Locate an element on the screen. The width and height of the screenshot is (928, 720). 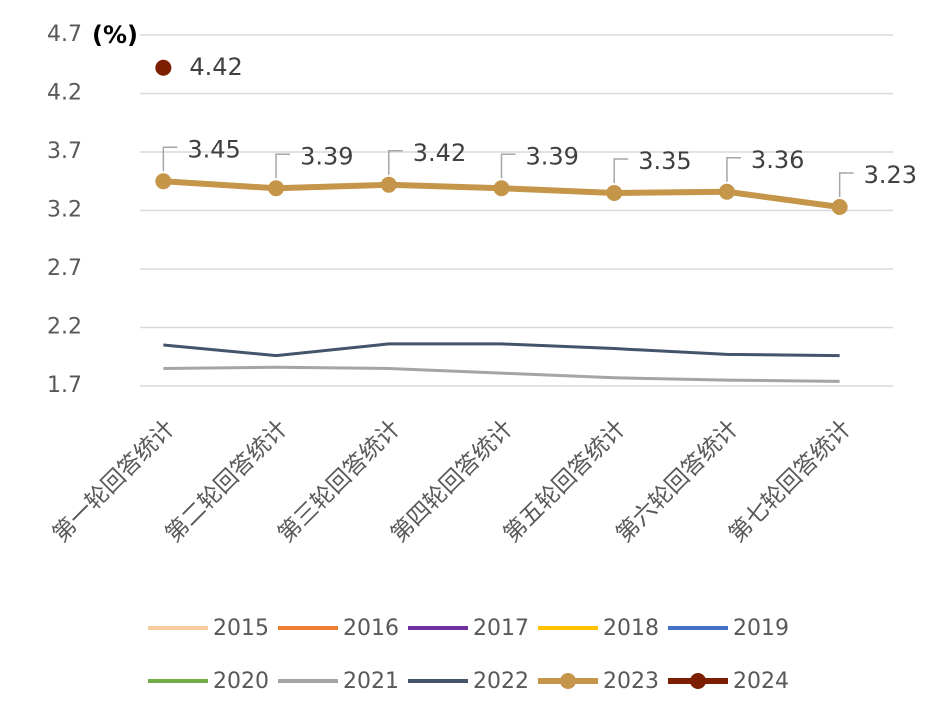
legend-item: 2024 is located at coordinates (728, 681).